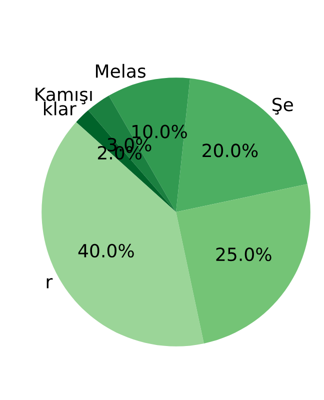  I want to click on slice-label: Melas, so click(121, 71).